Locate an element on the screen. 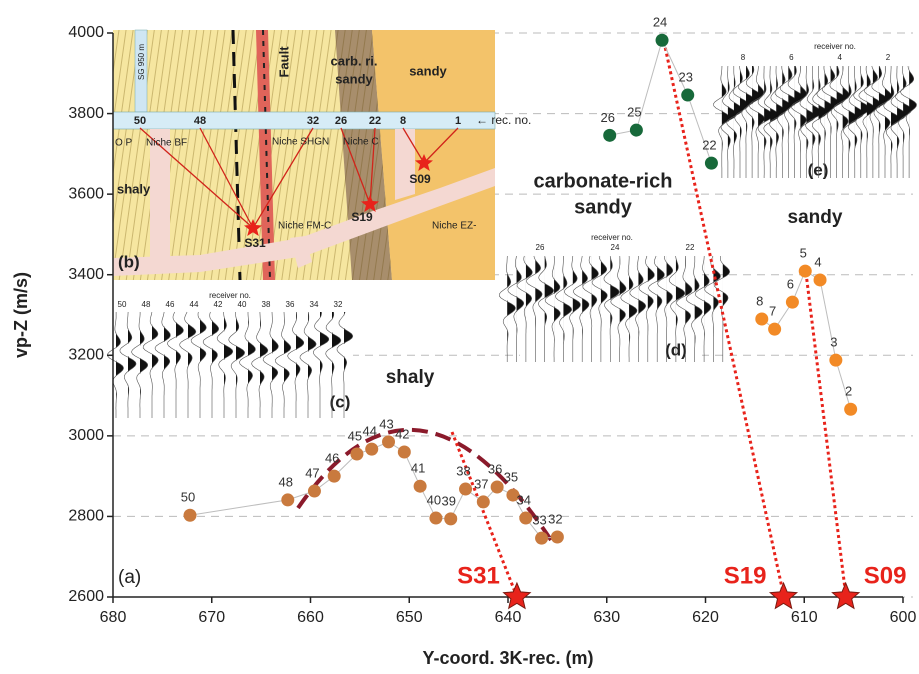 The image size is (919, 674). point-label: 50 is located at coordinates (188, 497).